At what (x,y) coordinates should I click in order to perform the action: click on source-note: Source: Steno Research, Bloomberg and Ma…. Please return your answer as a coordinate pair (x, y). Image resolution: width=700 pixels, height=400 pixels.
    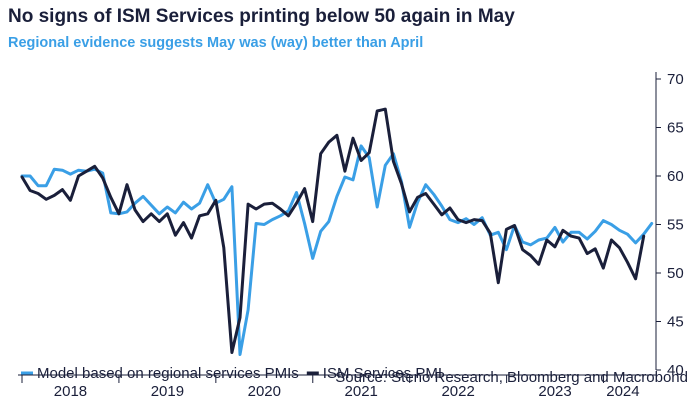
    Looking at the image, I should click on (511, 377).